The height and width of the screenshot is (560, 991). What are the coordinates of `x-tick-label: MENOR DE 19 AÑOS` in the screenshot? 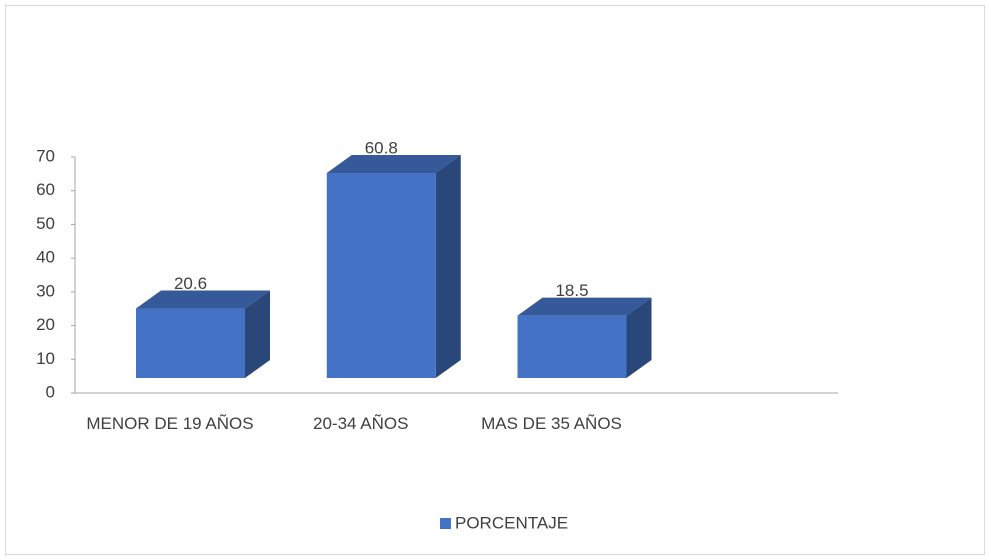 It's located at (170, 423).